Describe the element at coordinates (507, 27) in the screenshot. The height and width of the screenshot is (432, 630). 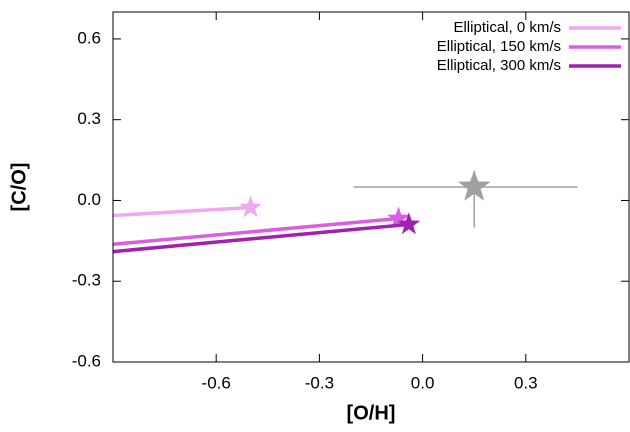
I see `legend-label: Elliptical, 0 km/s` at that location.